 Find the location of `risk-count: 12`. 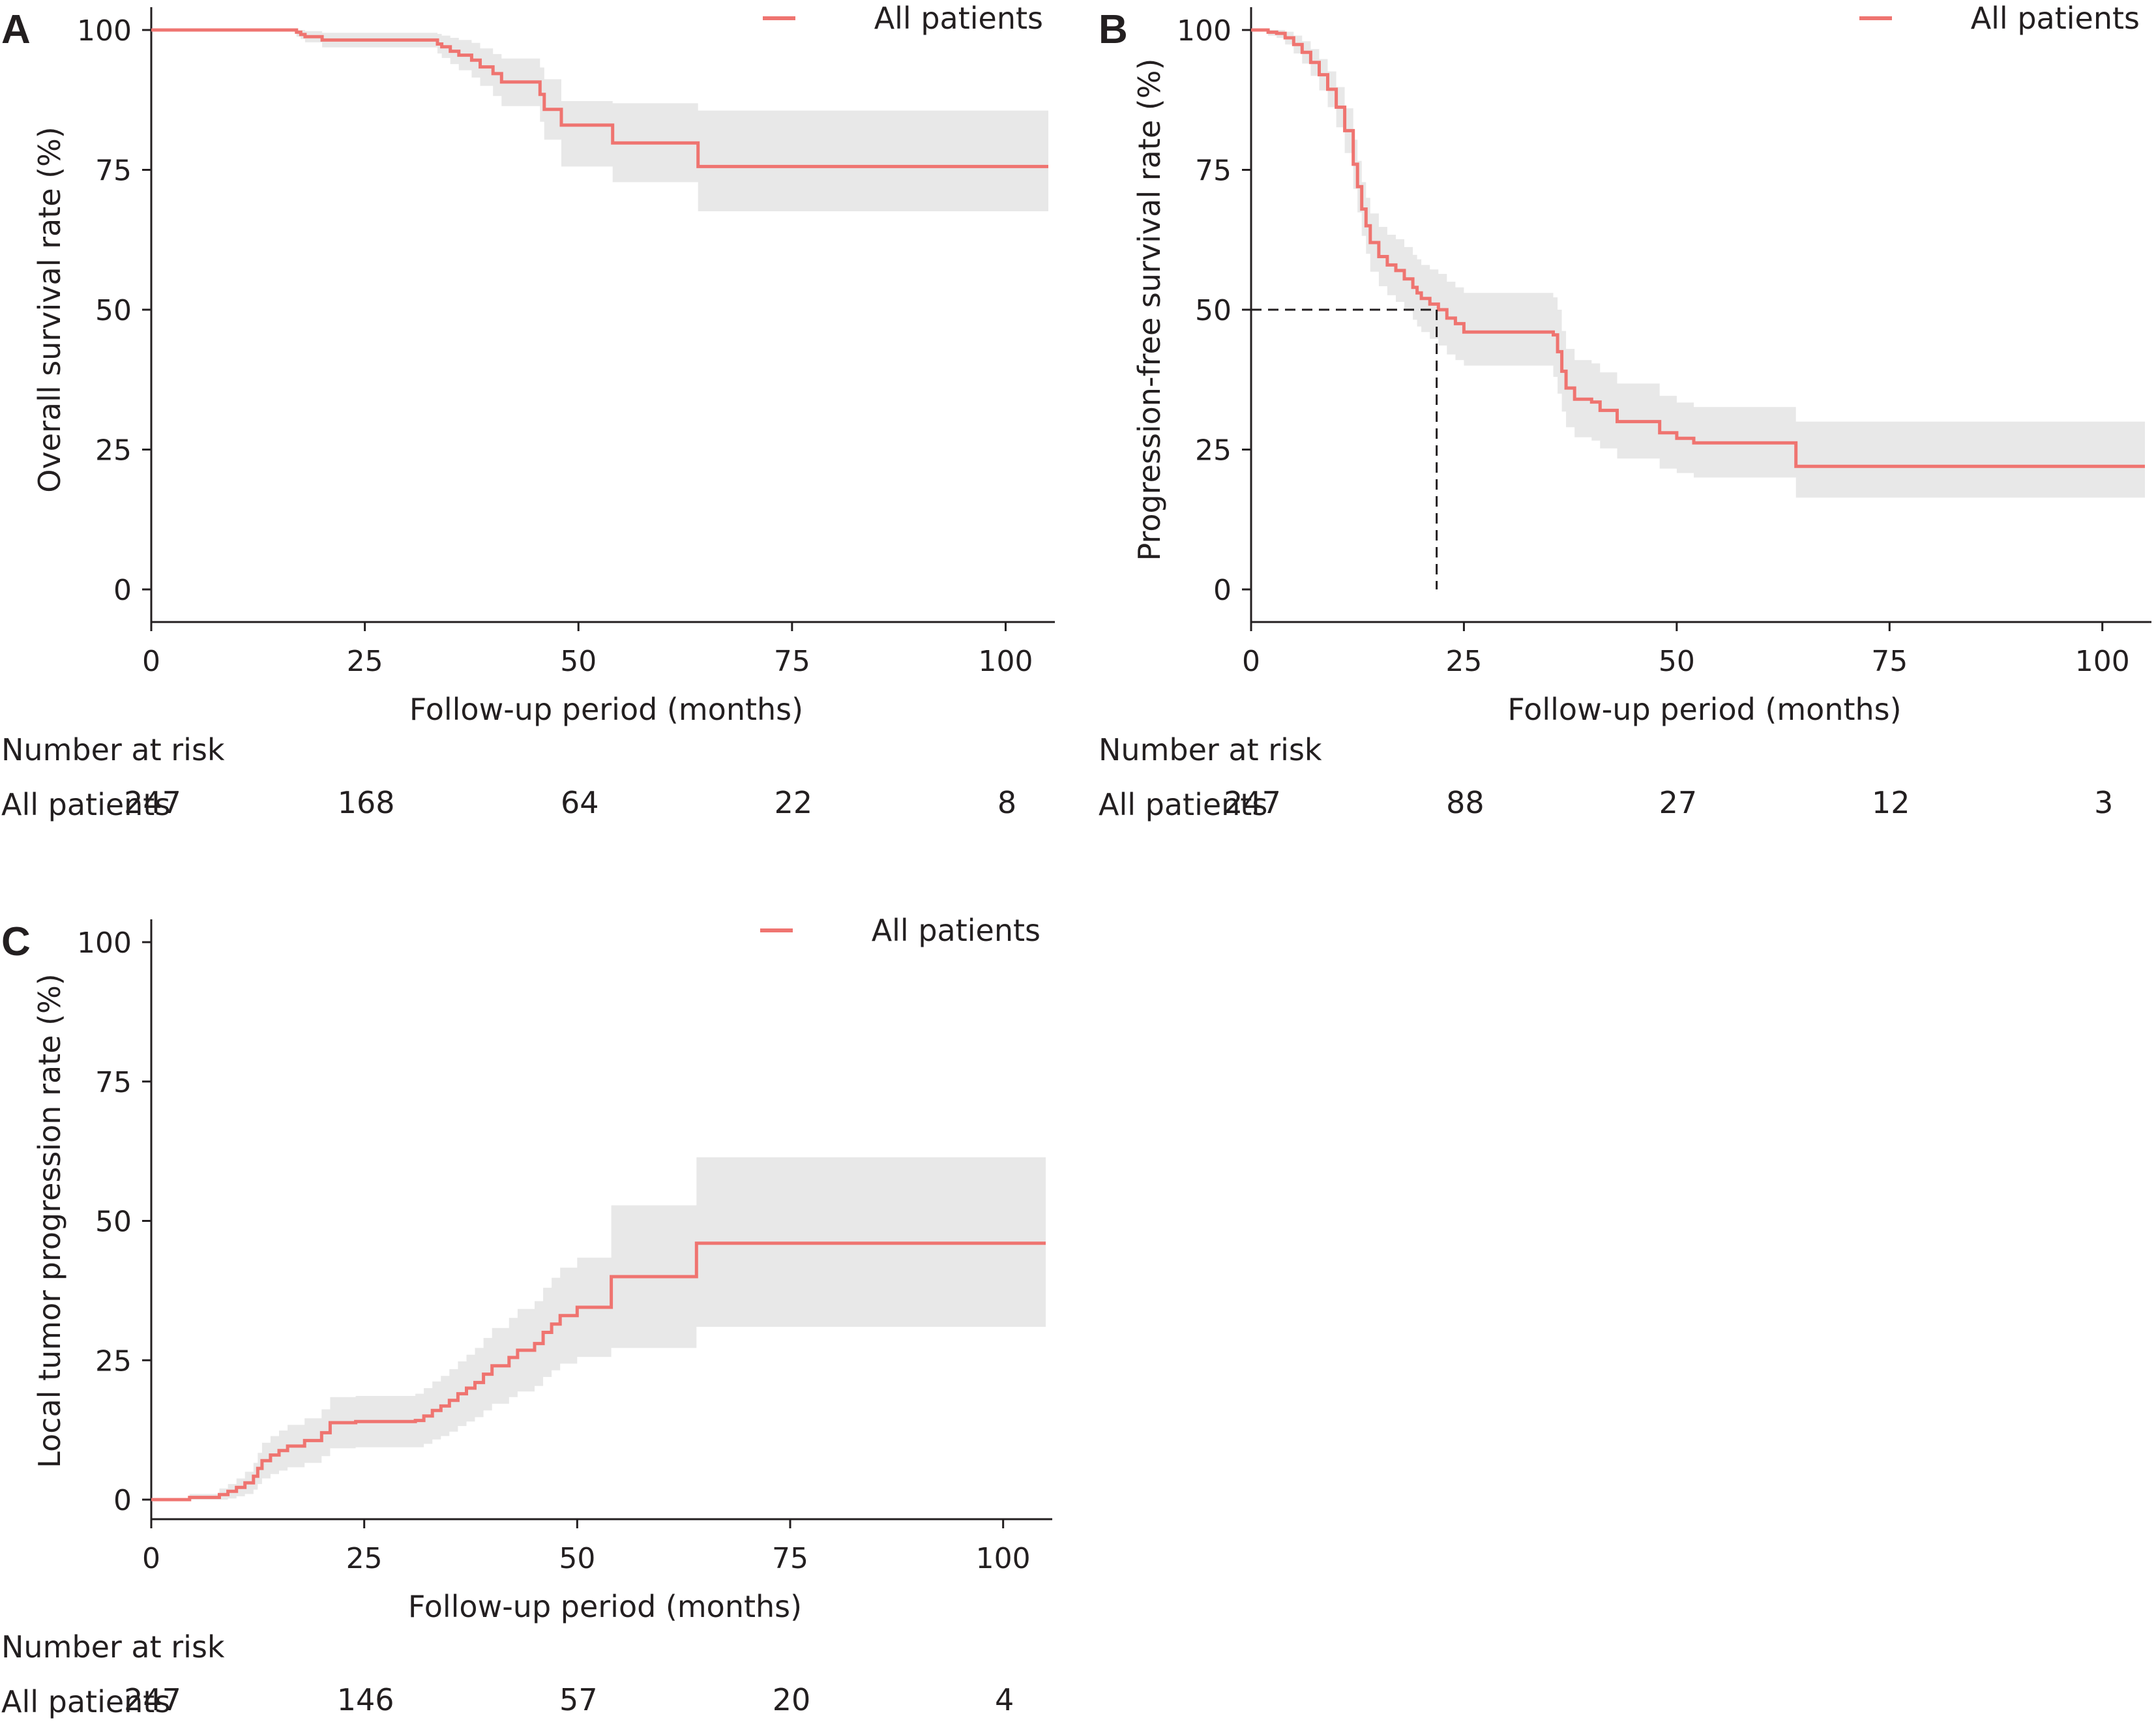

risk-count: 12 is located at coordinates (1891, 802).